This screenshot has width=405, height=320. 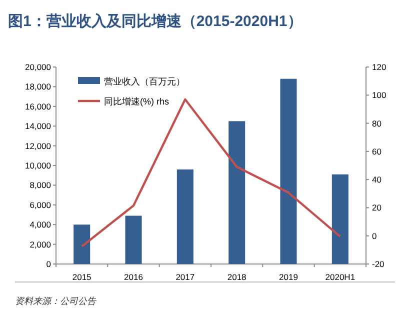 What do you see at coordinates (38, 165) in the screenshot?
I see `y-tick-label: 10,000` at bounding box center [38, 165].